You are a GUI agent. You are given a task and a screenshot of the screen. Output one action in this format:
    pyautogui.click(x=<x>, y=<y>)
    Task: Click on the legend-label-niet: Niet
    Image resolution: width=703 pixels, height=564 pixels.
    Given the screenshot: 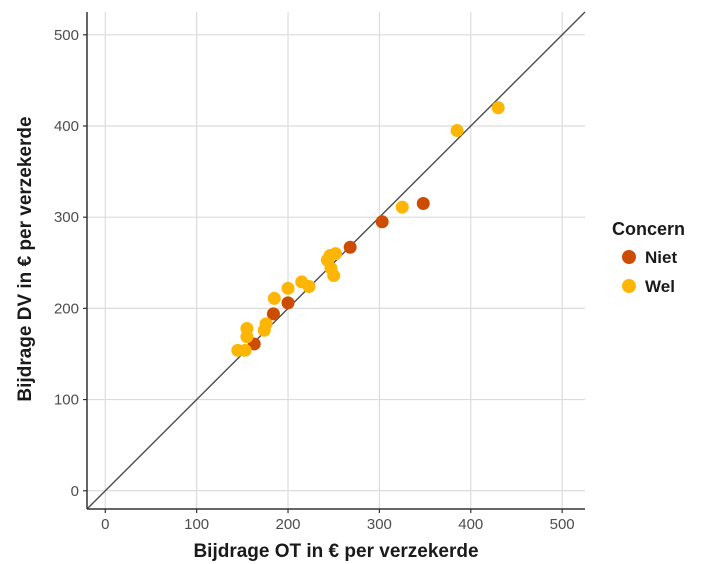 What is the action you would take?
    pyautogui.click(x=661, y=257)
    